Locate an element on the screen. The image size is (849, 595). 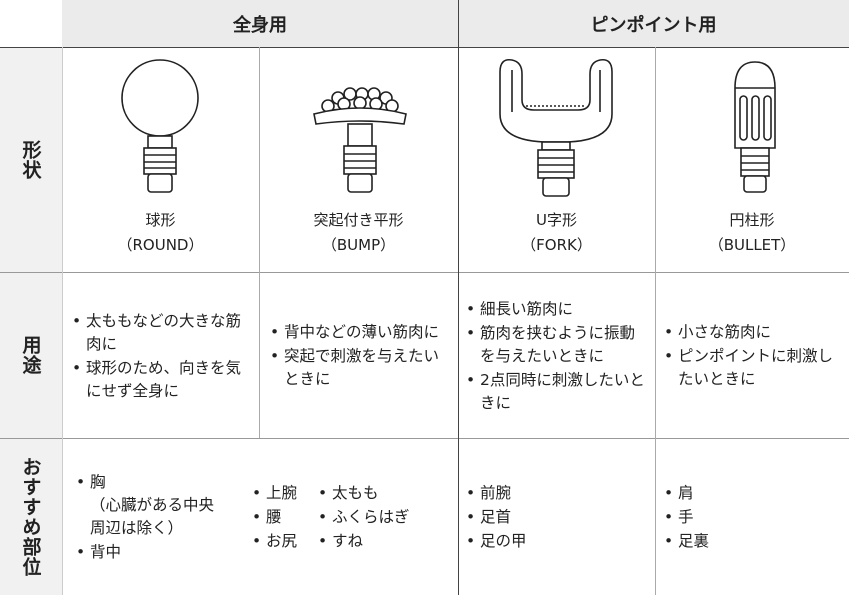
shape-name: U字形 is located at coordinates (556, 220).